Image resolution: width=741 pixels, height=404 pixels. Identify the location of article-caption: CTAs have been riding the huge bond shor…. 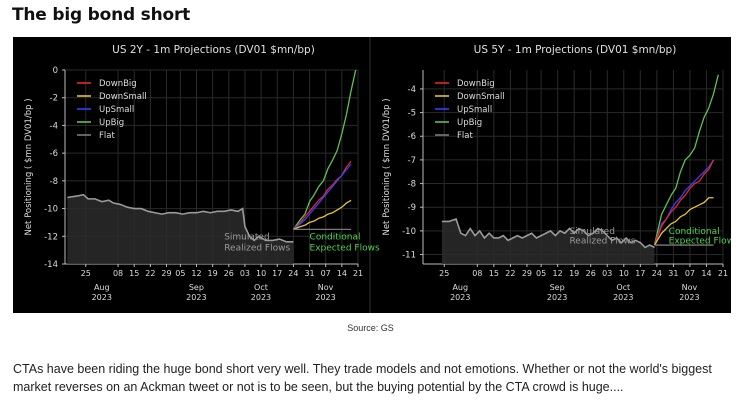
(362, 378).